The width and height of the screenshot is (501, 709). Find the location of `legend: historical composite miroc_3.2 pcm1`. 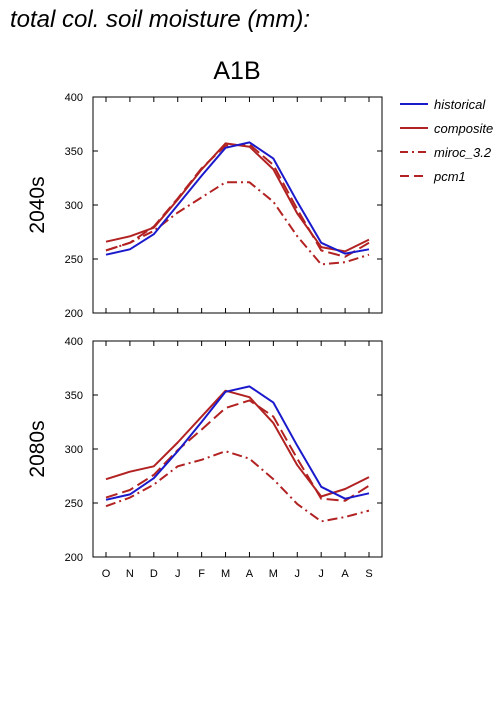

legend: historical composite miroc_3.2 pcm1 is located at coordinates (446, 140).